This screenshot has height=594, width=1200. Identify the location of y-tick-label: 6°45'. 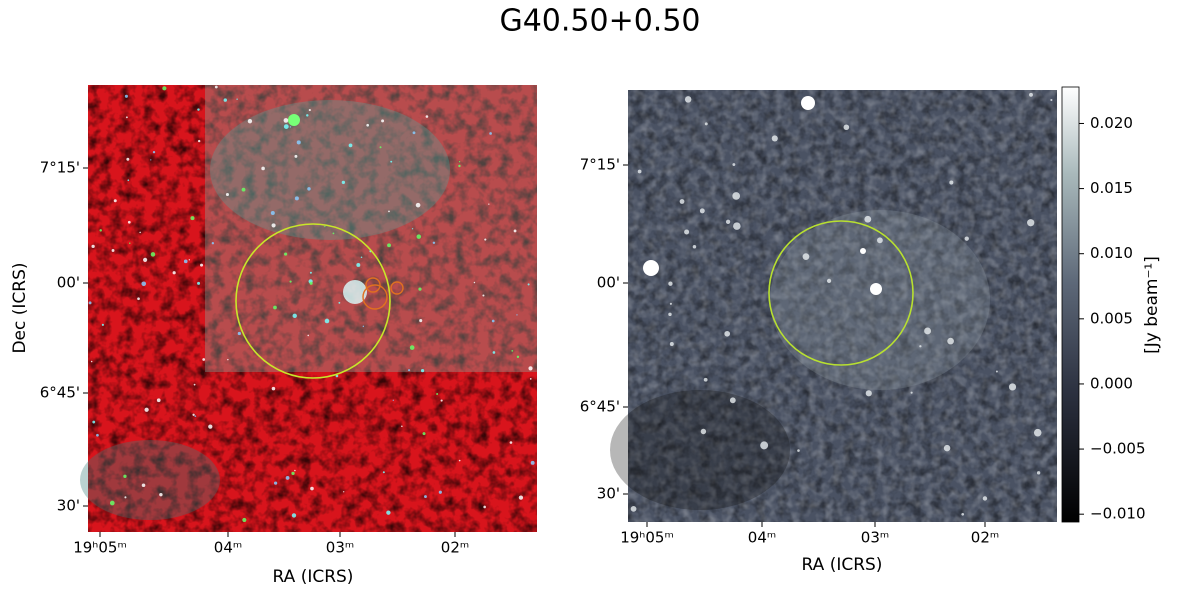
(600, 407).